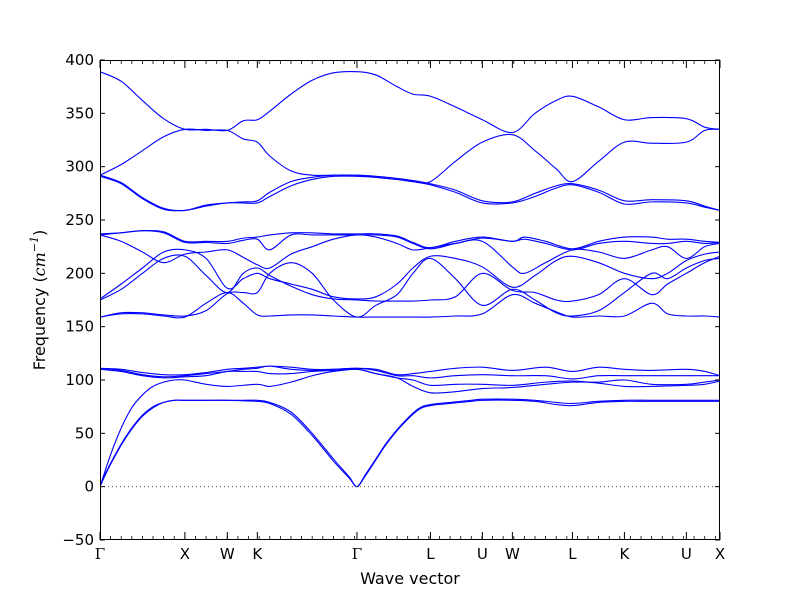 Image resolution: width=800 pixels, height=600 pixels. What do you see at coordinates (79, 220) in the screenshot?
I see `y-tick-label: 250` at bounding box center [79, 220].